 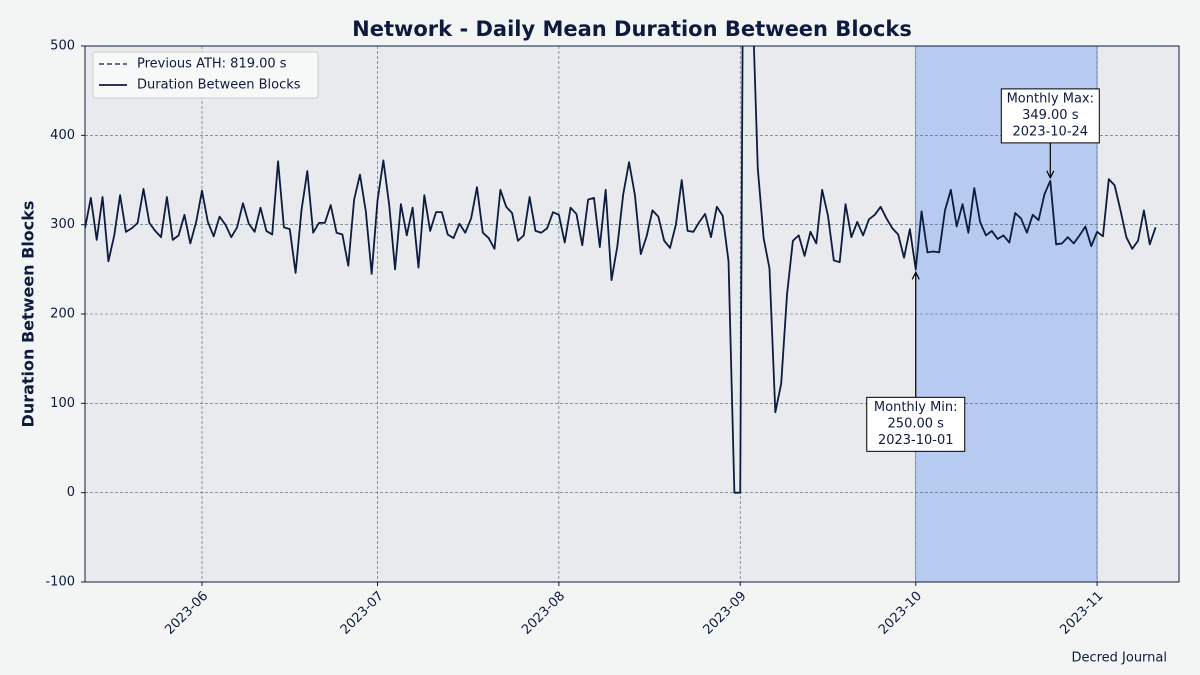 I want to click on annotation-text: 2023-10-24, so click(x=1051, y=131).